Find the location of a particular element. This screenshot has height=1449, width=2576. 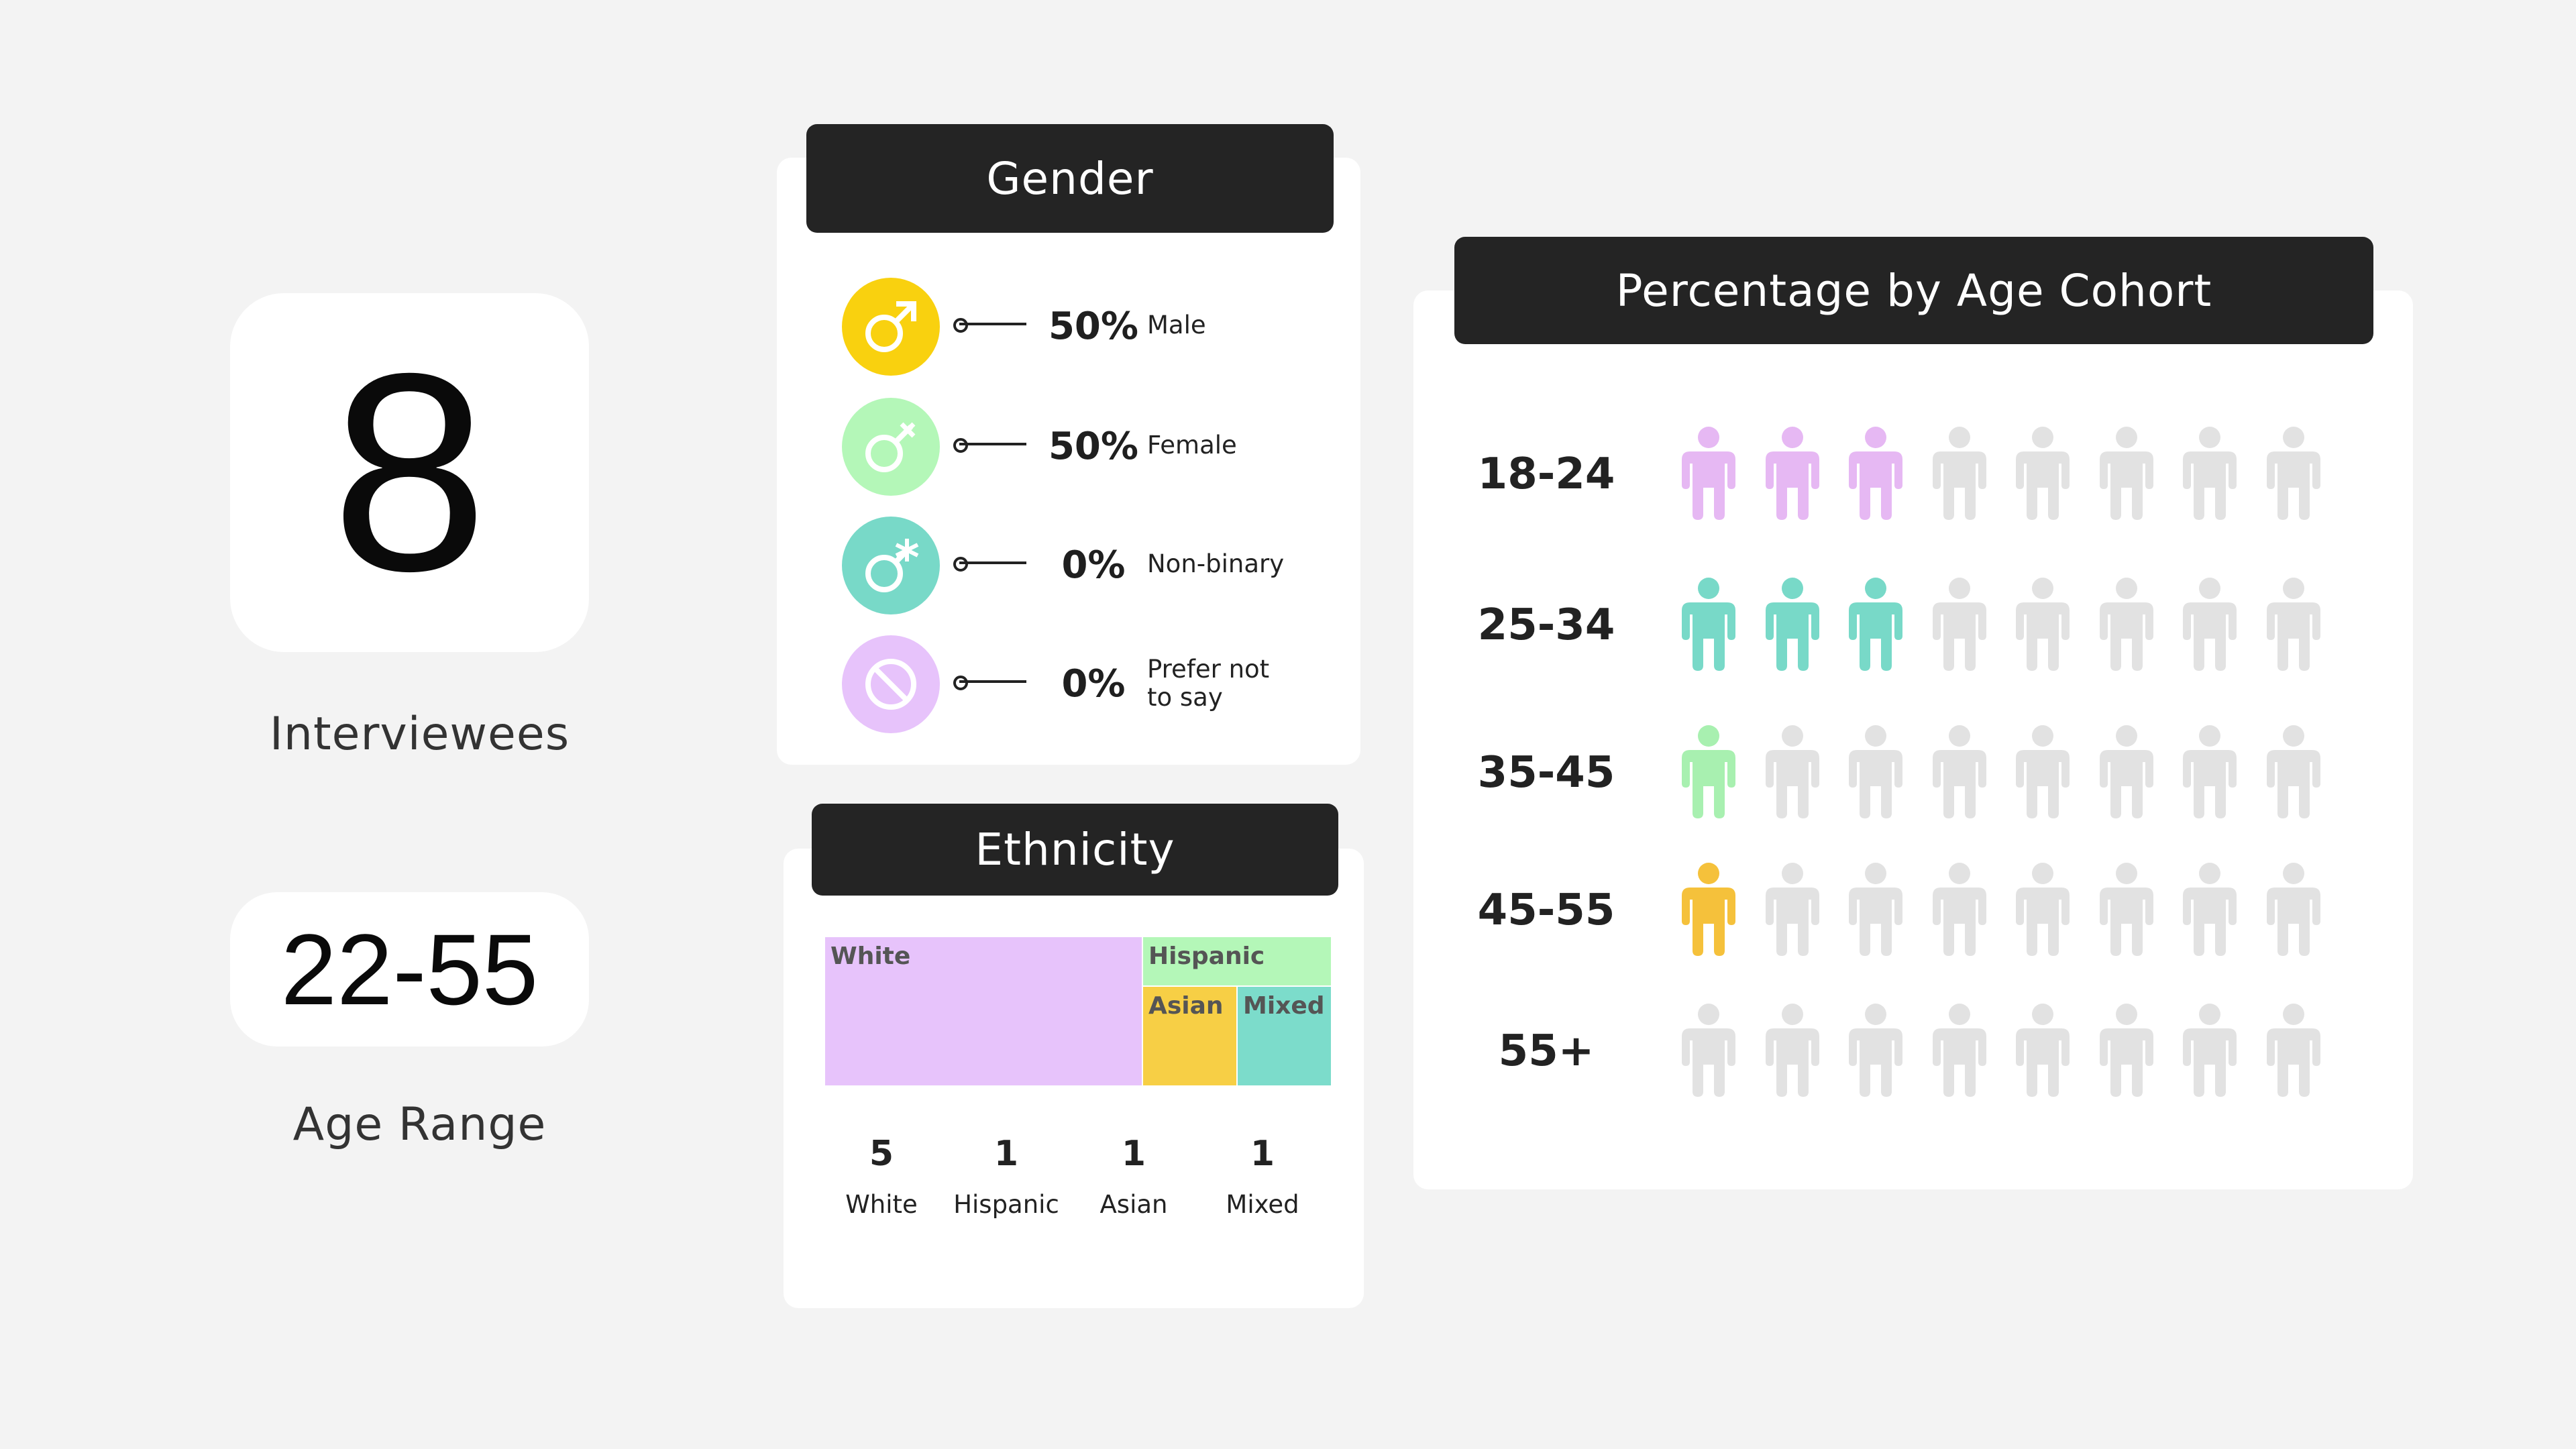

gender-pct-male: 50% is located at coordinates (1093, 326).